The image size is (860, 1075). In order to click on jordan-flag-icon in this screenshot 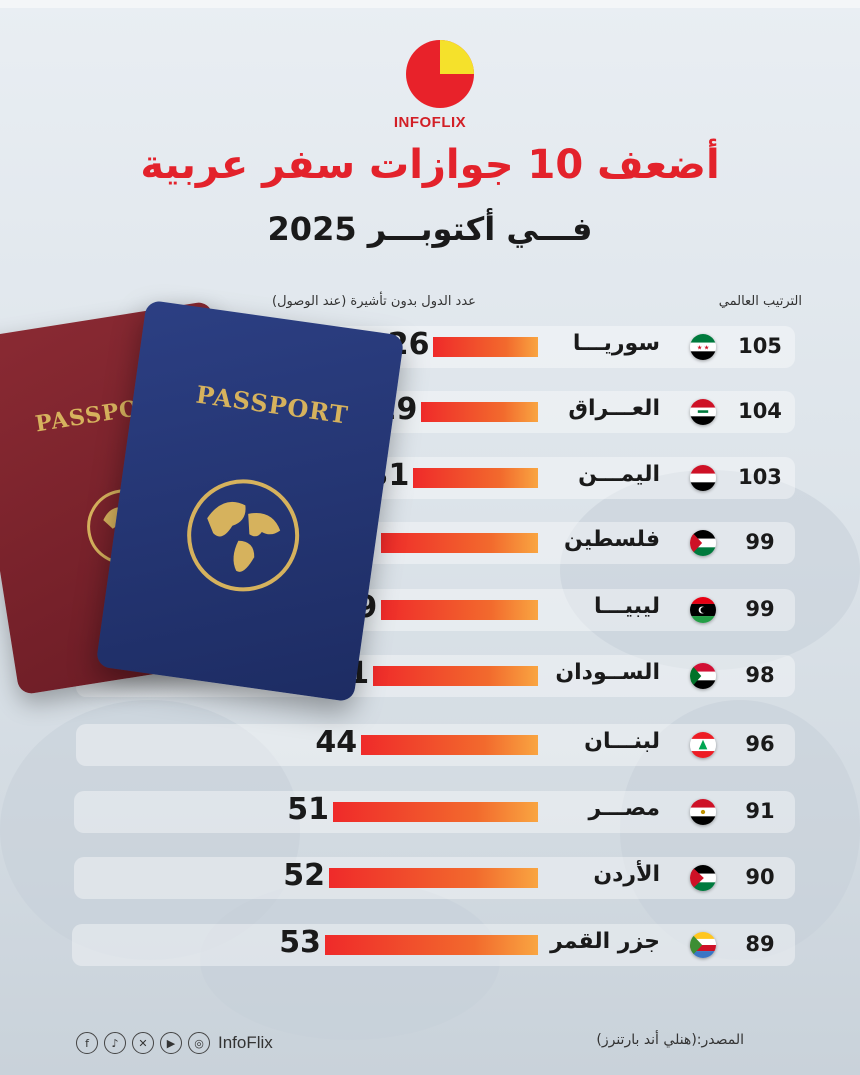, I will do `click(703, 878)`.